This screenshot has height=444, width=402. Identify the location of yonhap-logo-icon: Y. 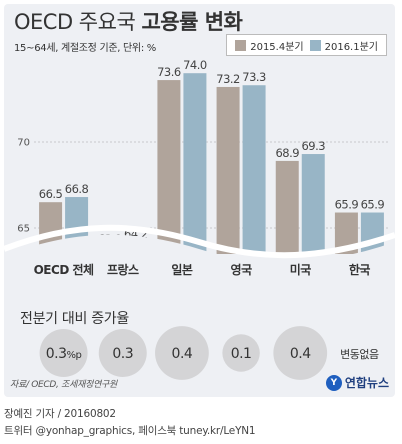
(333, 382).